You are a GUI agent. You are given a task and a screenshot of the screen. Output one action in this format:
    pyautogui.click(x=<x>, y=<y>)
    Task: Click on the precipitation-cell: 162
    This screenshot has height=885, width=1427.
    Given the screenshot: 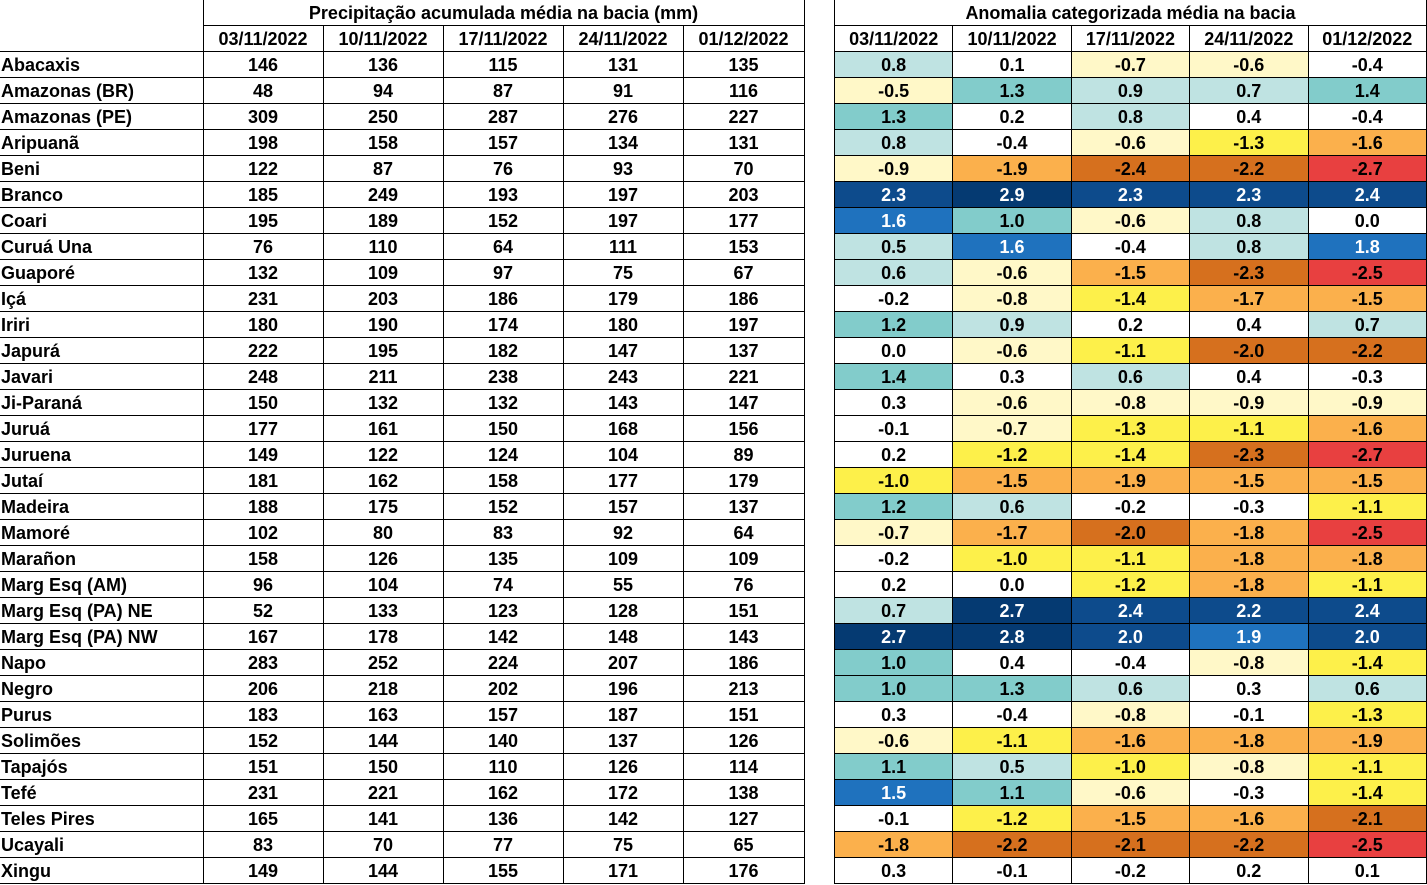 What is the action you would take?
    pyautogui.click(x=383, y=480)
    